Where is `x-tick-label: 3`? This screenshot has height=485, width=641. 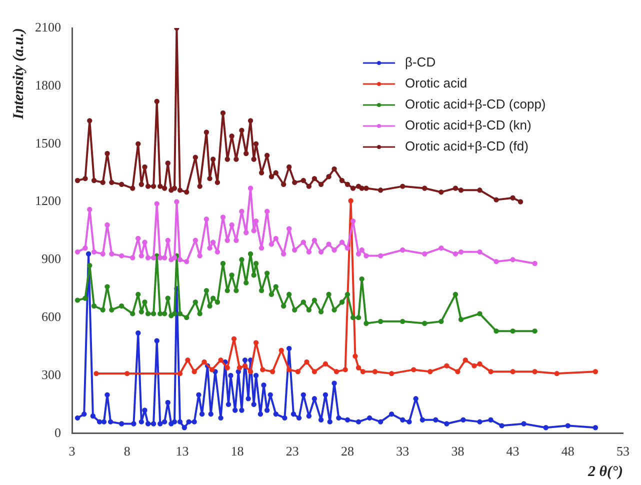 x-tick-label: 3 is located at coordinates (72, 451).